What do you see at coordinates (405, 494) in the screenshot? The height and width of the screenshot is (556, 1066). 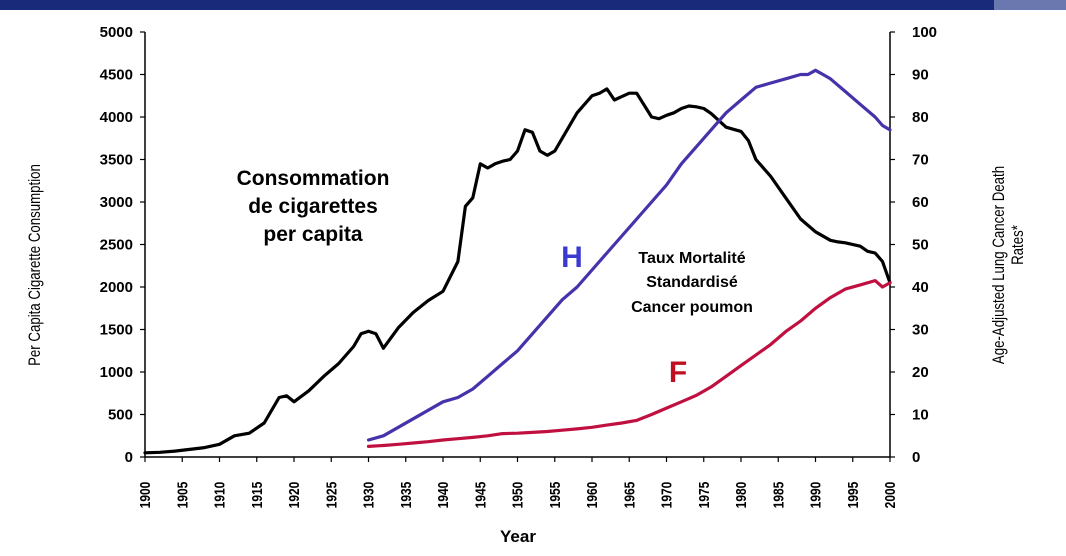 I see `x-tick-label-1935: 1935` at bounding box center [405, 494].